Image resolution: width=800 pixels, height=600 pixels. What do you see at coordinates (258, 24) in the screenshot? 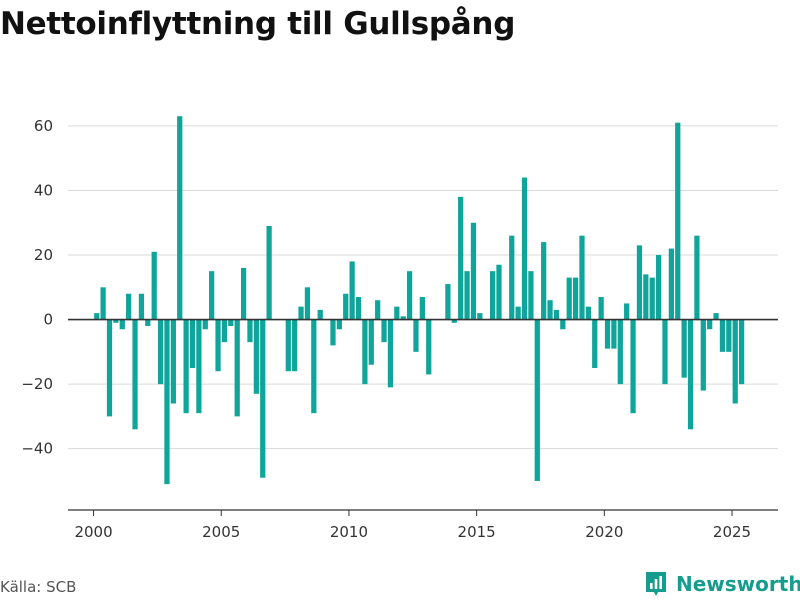
I see `chart-title: Nettoinflyttning till Gullspång` at bounding box center [258, 24].